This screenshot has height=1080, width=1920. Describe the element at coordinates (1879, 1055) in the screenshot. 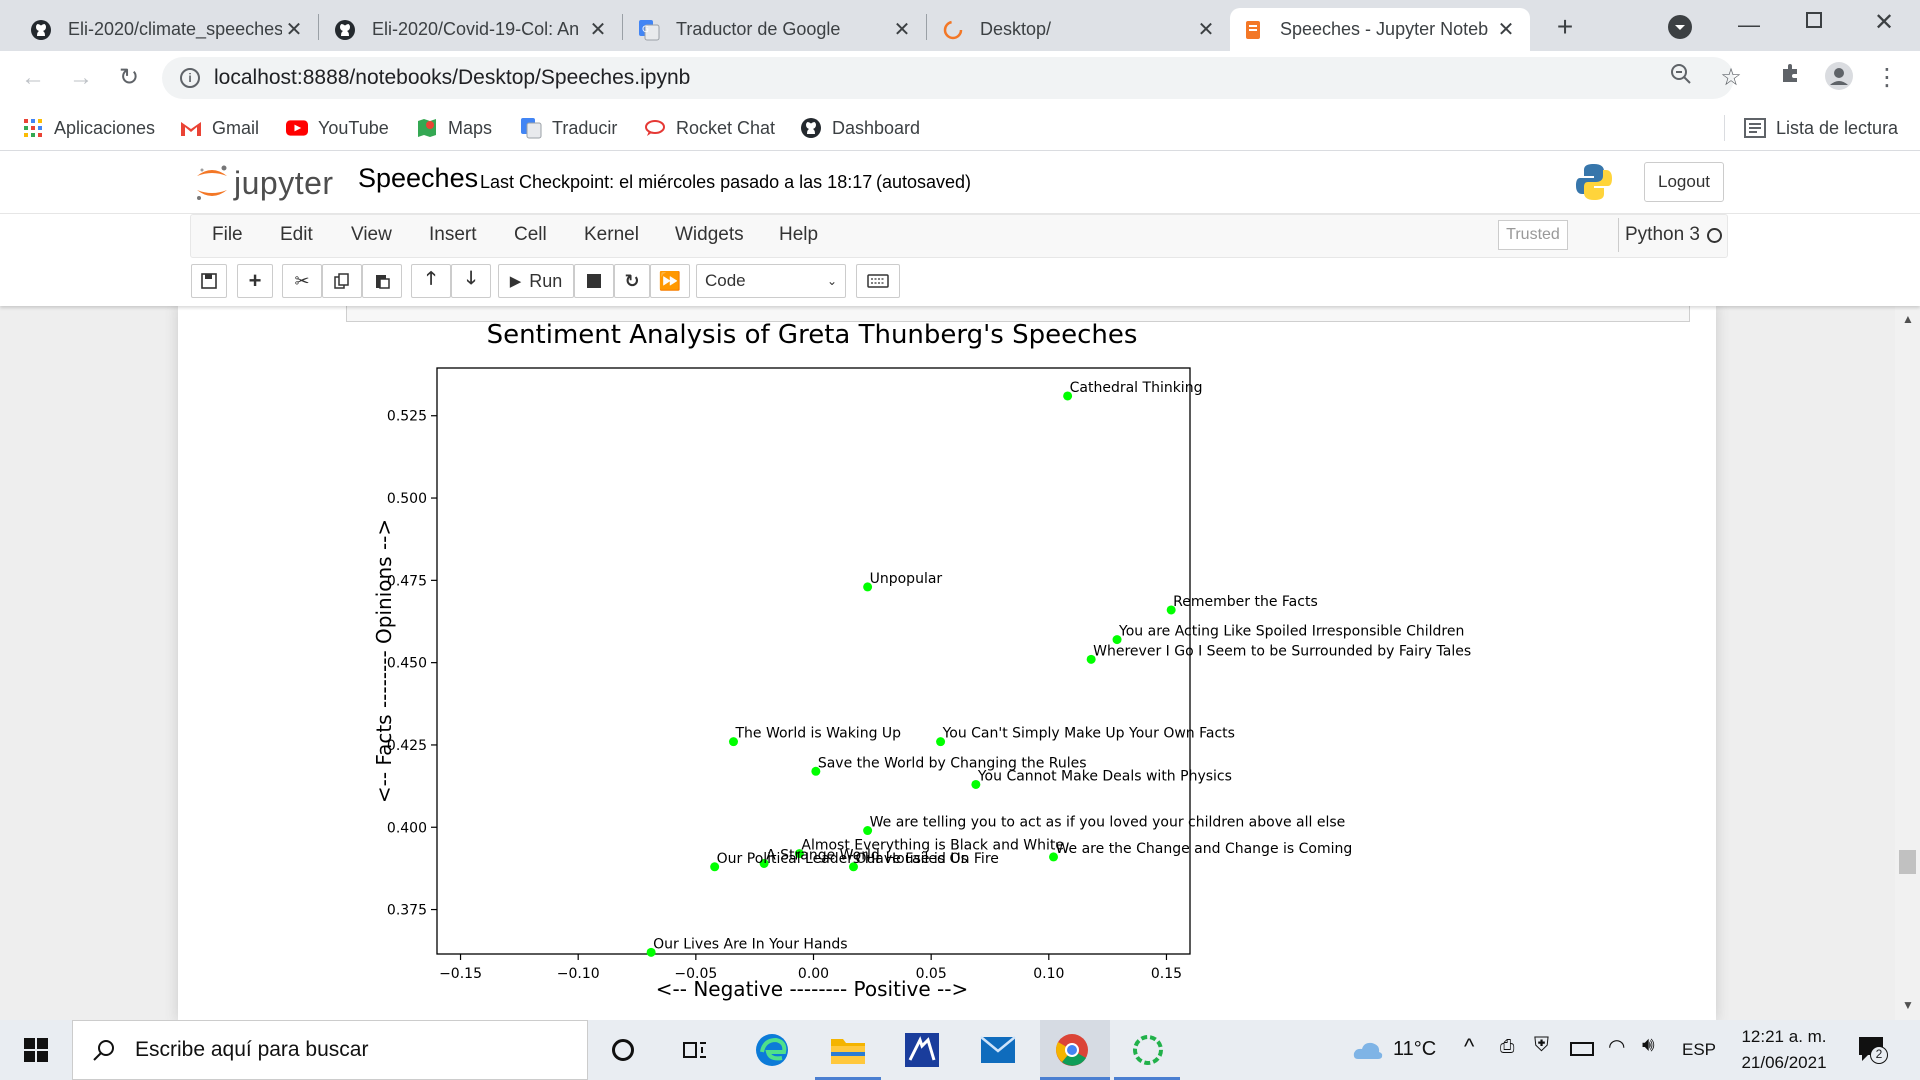

I see `notification-badge: 2` at that location.